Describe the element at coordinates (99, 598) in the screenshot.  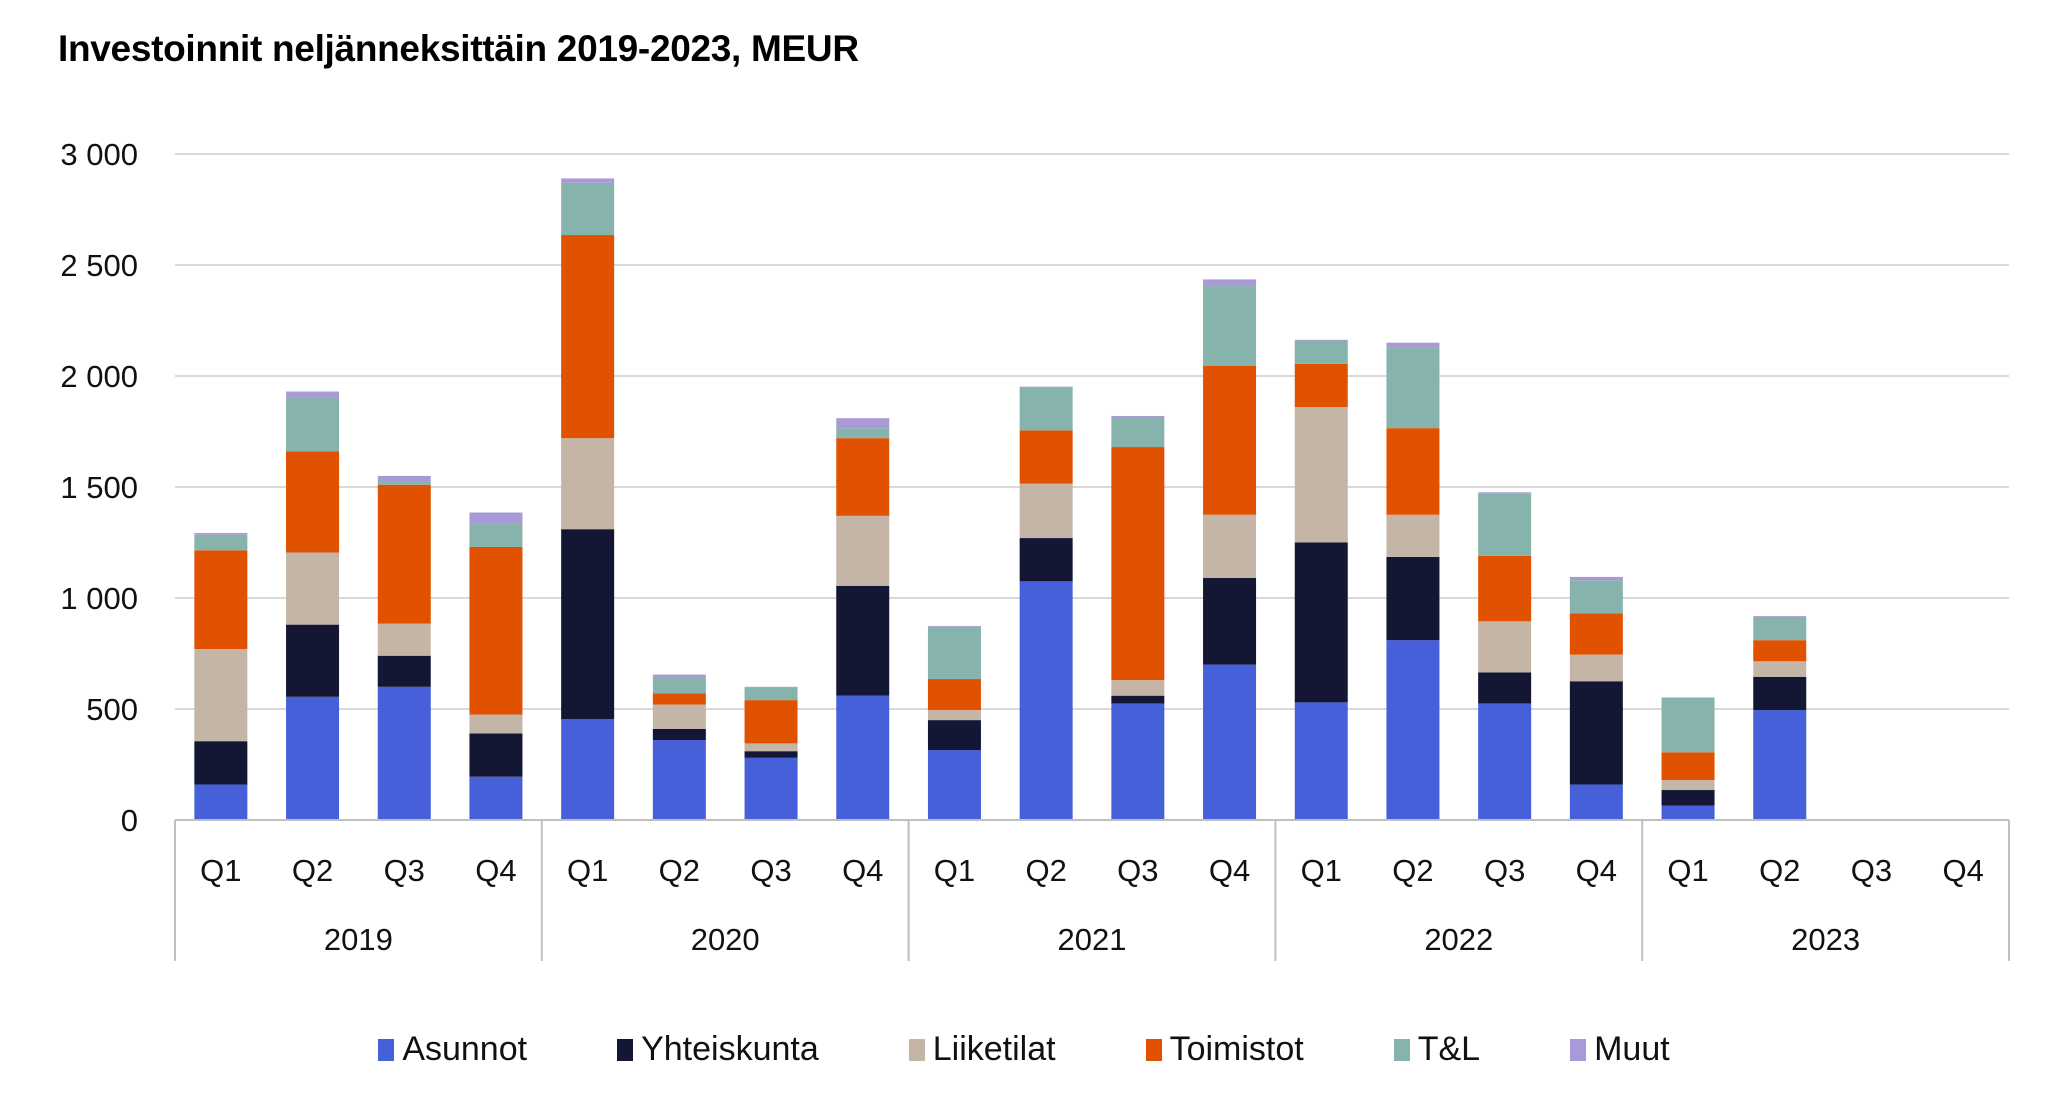
I see `y-tick-label: 1 000` at that location.